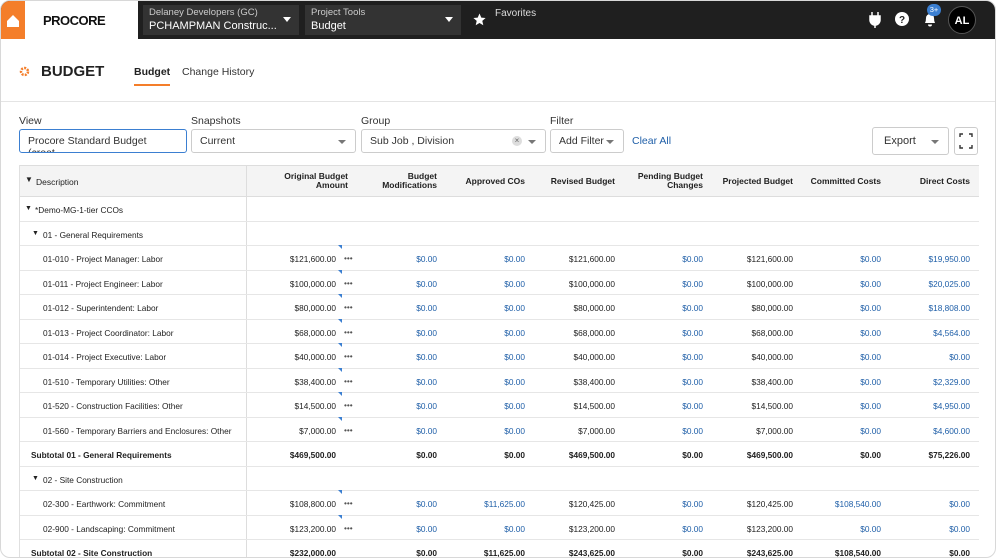  I want to click on column-header: Direct Costs, so click(944, 180).